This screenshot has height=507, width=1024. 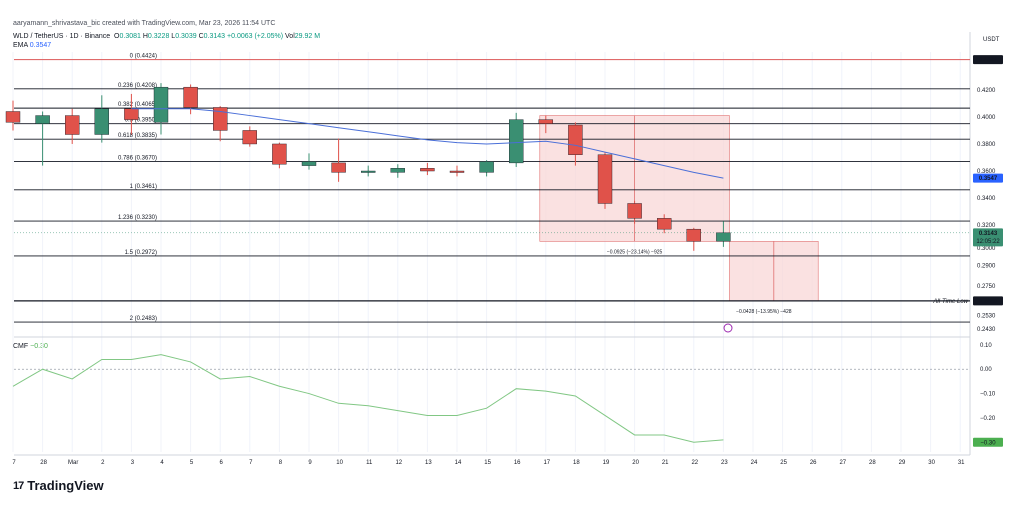 What do you see at coordinates (137, 159) in the screenshot?
I see `fib-label: 0.786 (0.3670)` at bounding box center [137, 159].